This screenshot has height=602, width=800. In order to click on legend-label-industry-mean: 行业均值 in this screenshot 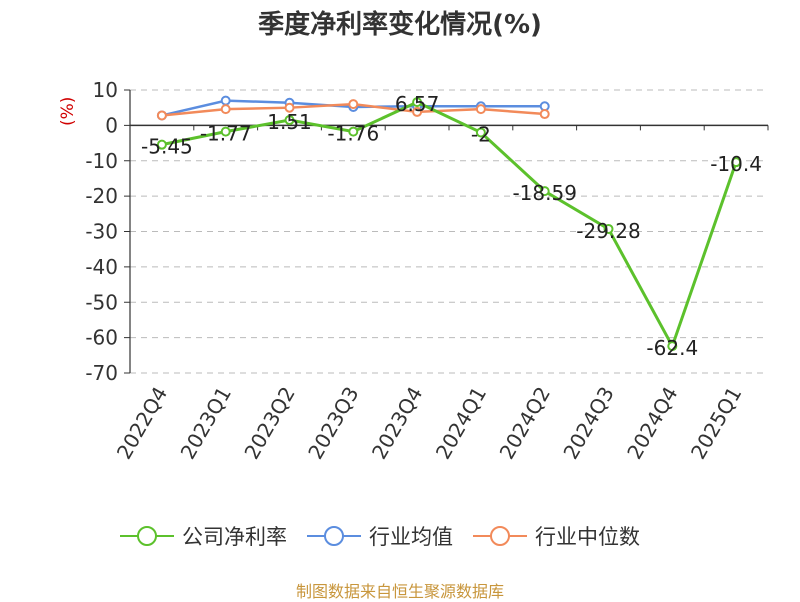, I will do `click(411, 537)`.